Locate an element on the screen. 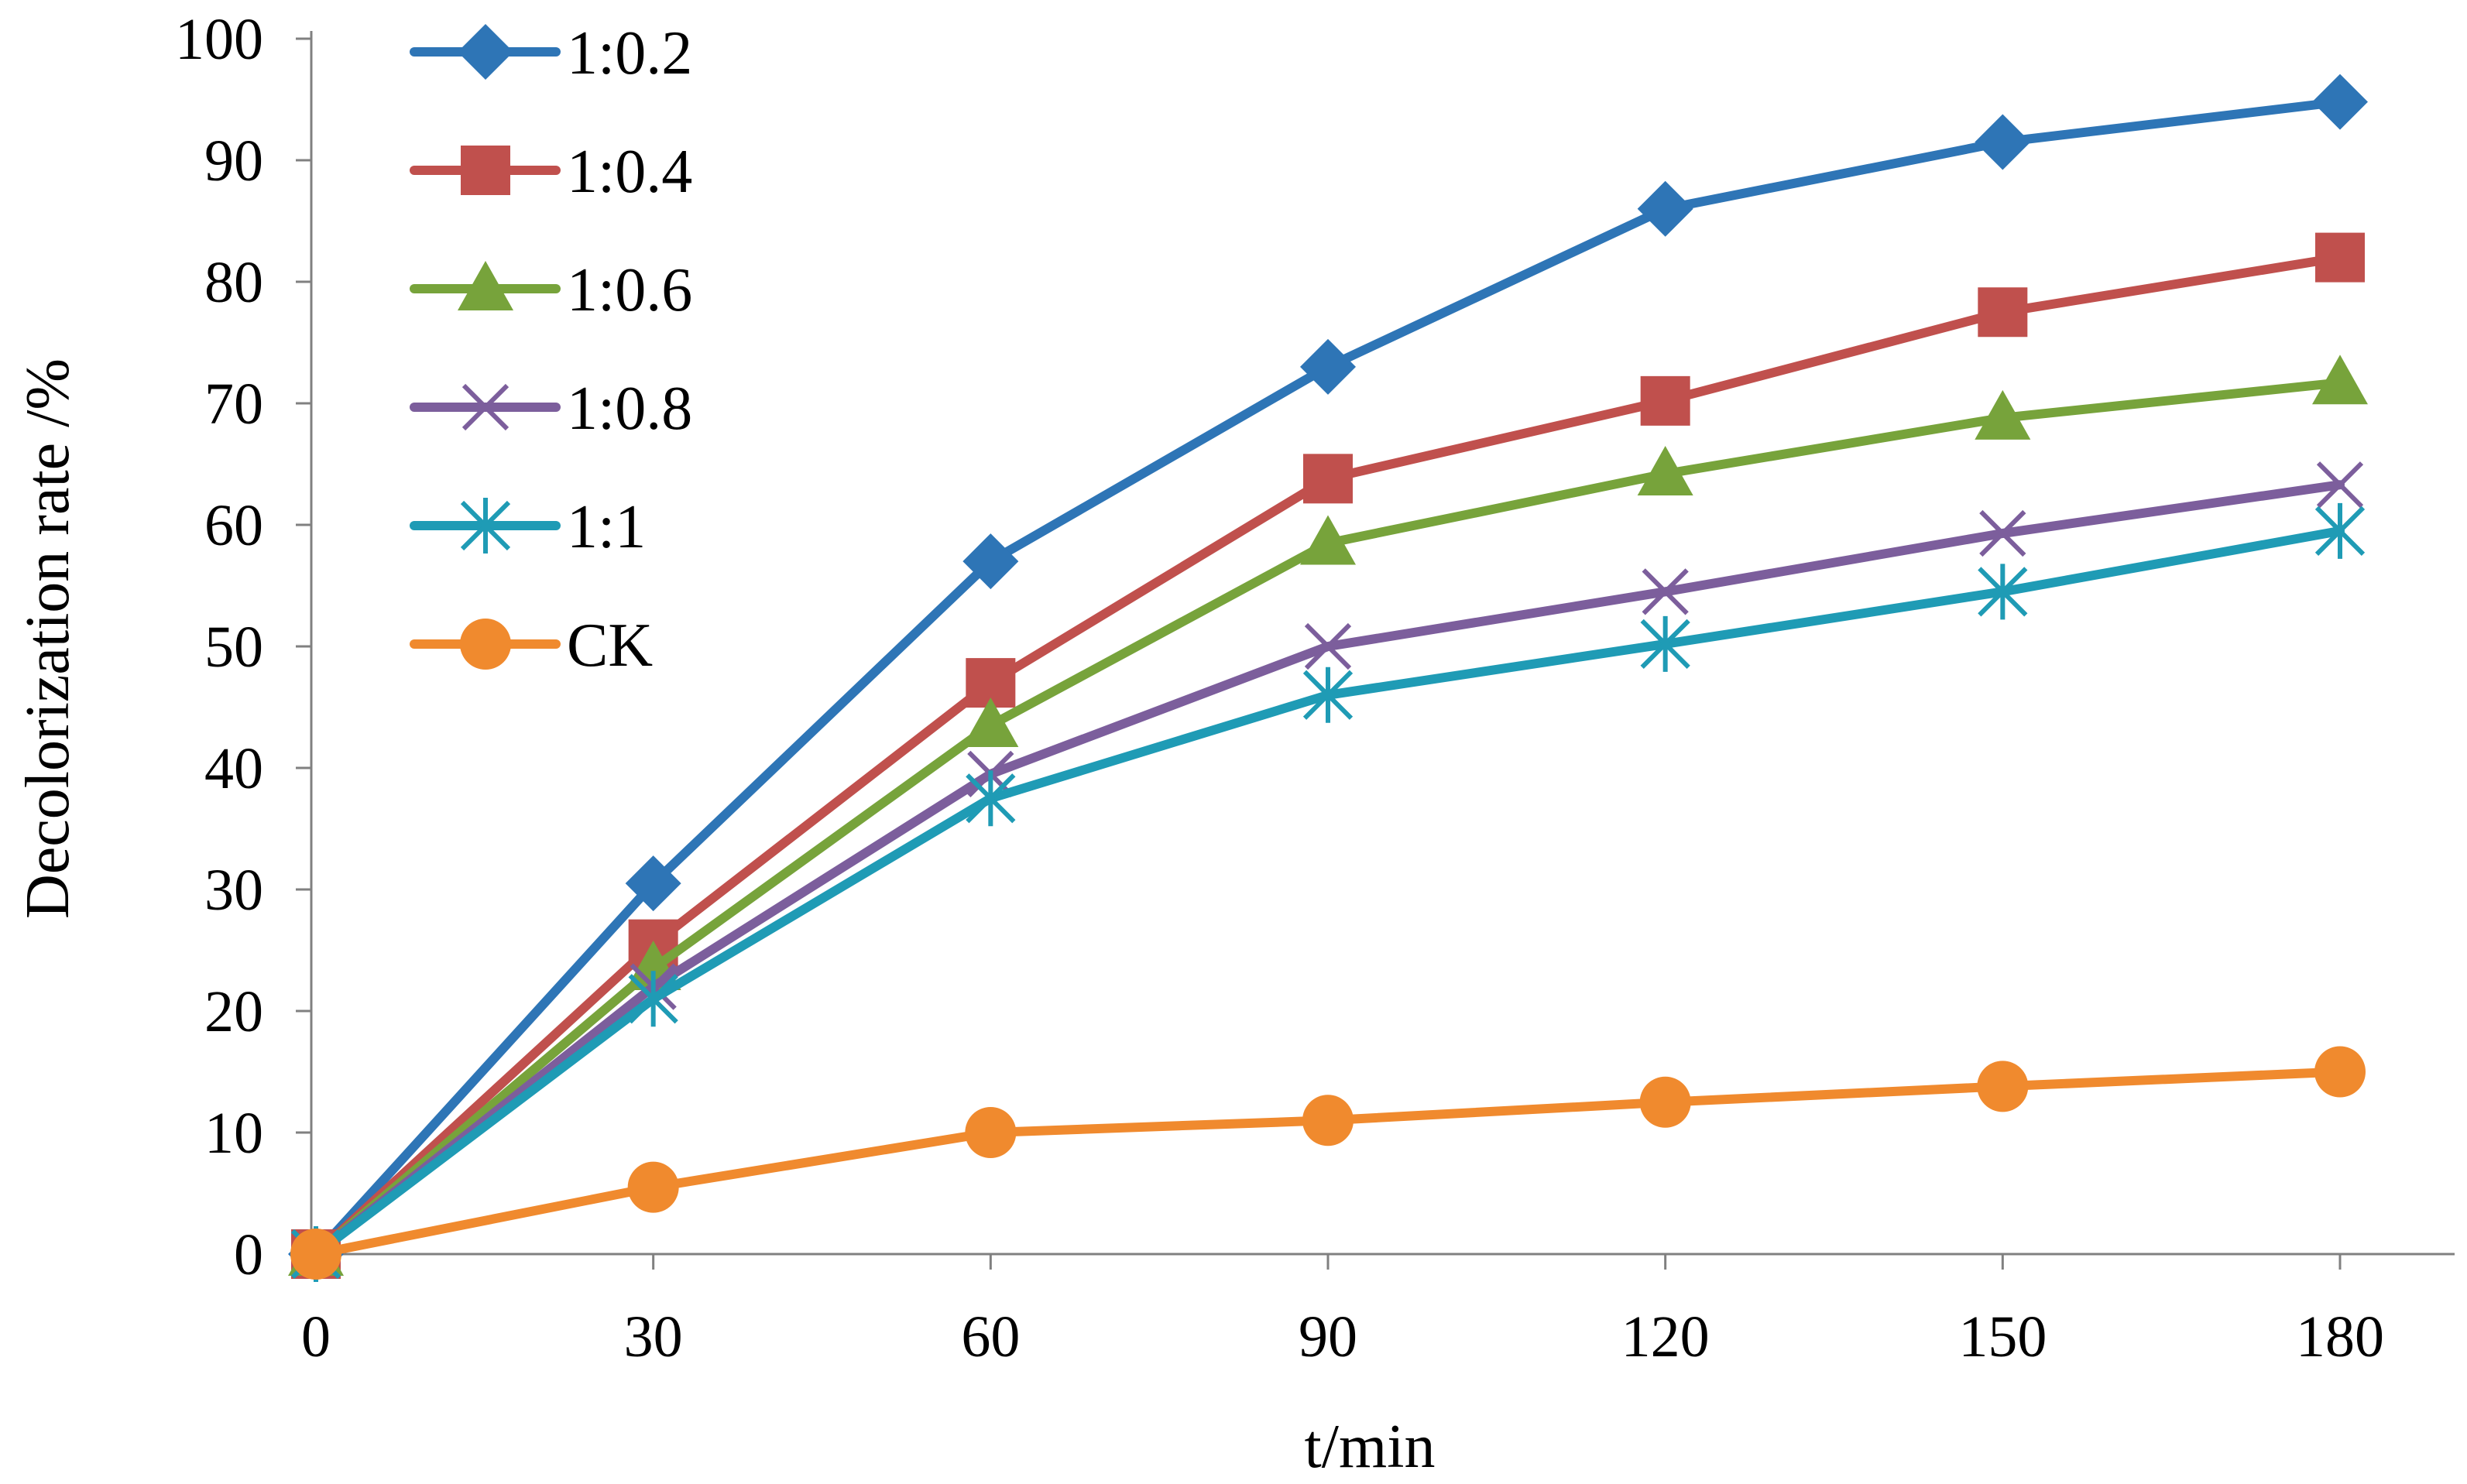  x-tick-label: 120 is located at coordinates (1665, 1336).